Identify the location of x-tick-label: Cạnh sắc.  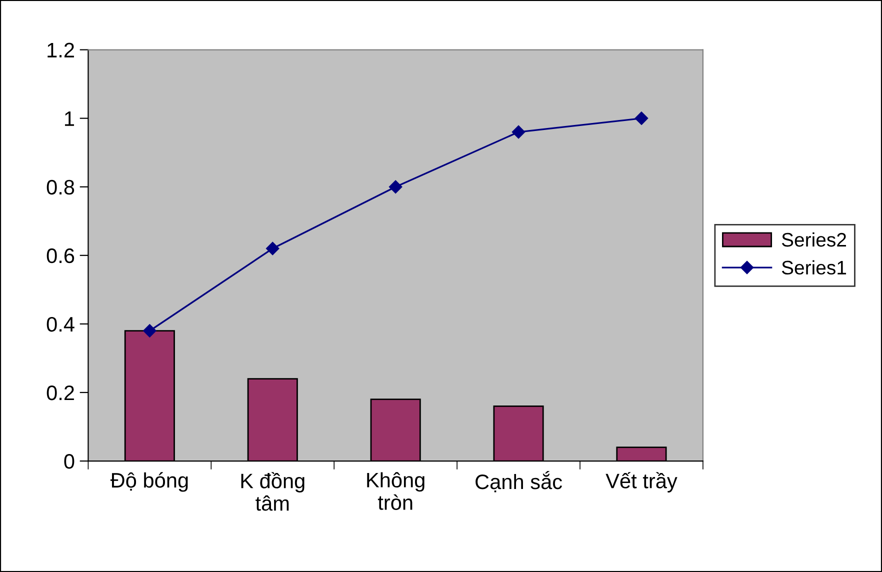
(519, 481).